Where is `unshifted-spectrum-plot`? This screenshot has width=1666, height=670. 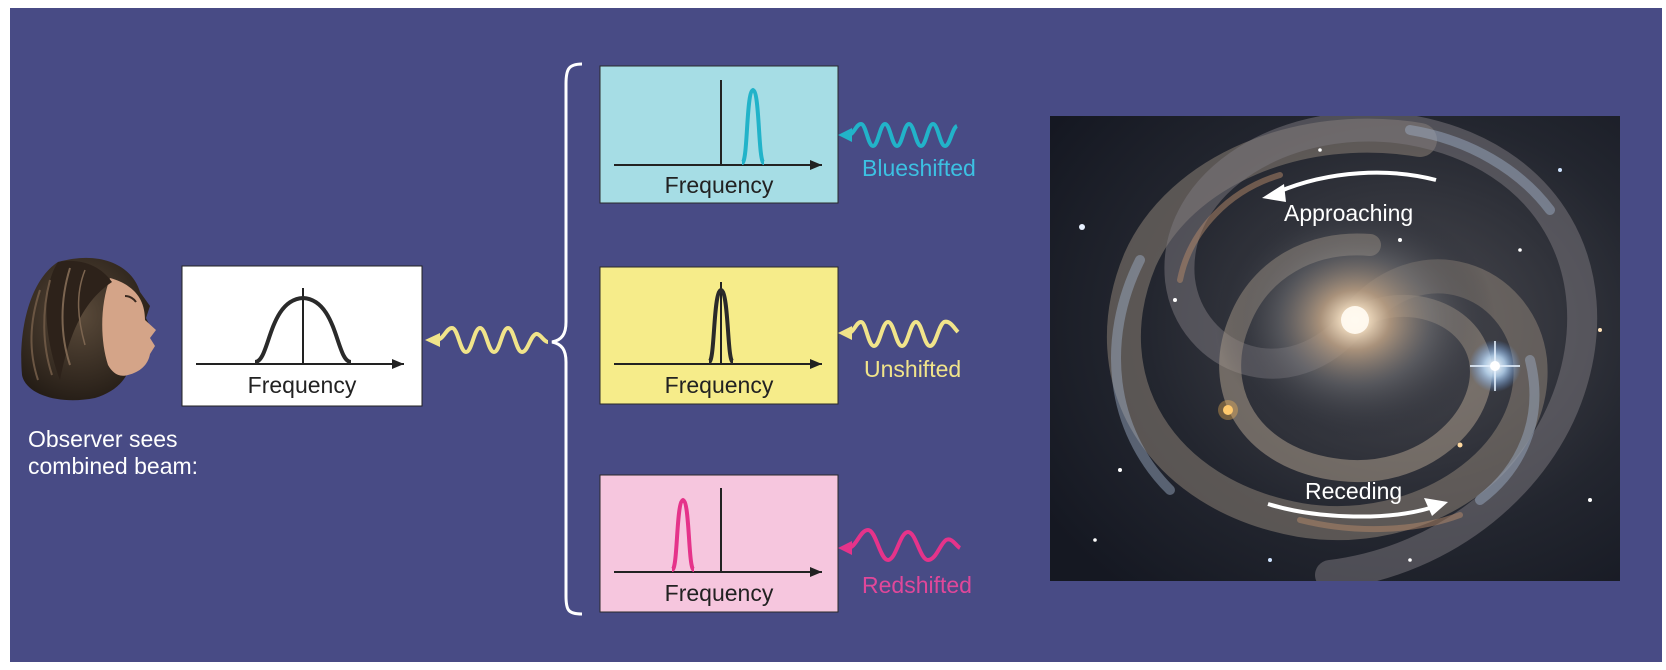 unshifted-spectrum-plot is located at coordinates (718, 325).